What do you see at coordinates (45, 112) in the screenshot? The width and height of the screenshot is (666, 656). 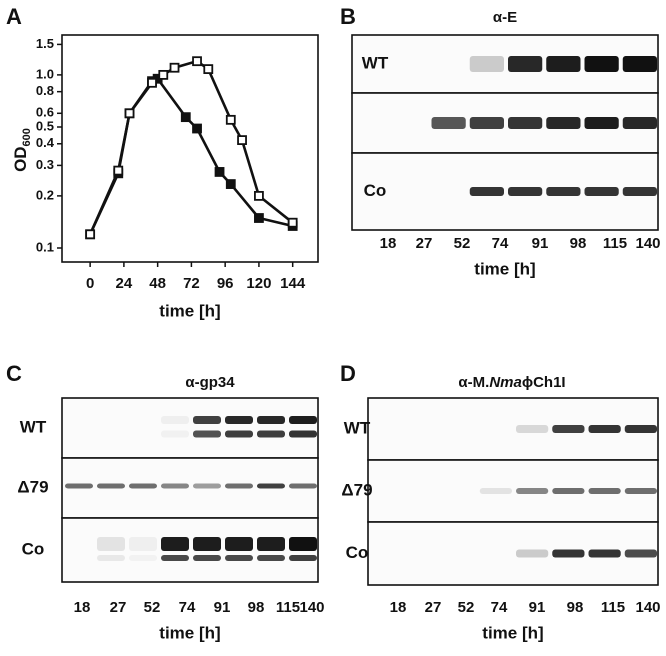 I see `y-tick-label: 0.6` at bounding box center [45, 112].